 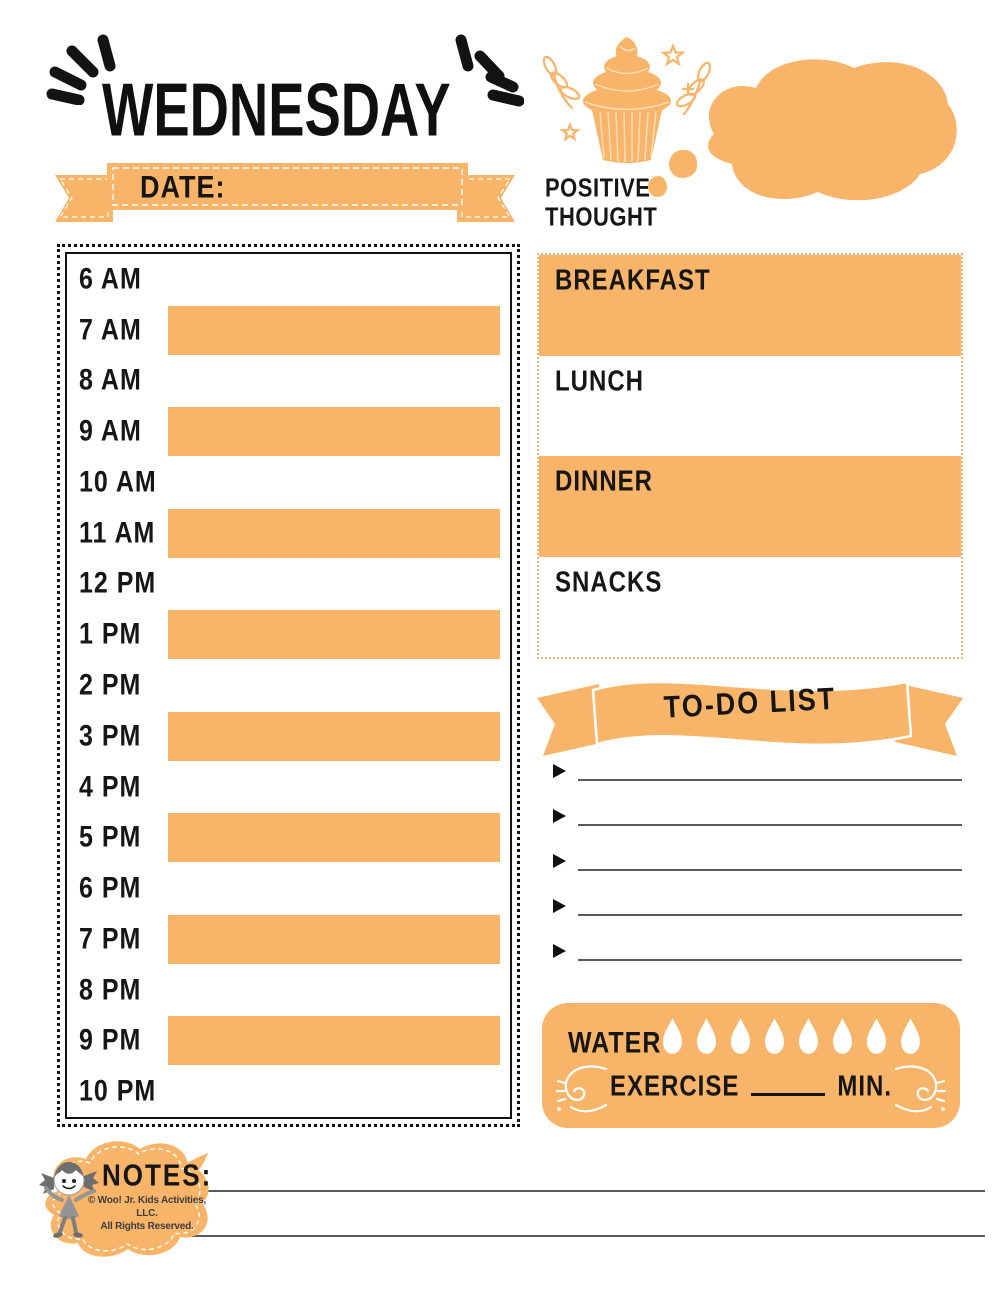 What do you see at coordinates (110, 786) in the screenshot?
I see `schedule-time-label: 4 PM` at bounding box center [110, 786].